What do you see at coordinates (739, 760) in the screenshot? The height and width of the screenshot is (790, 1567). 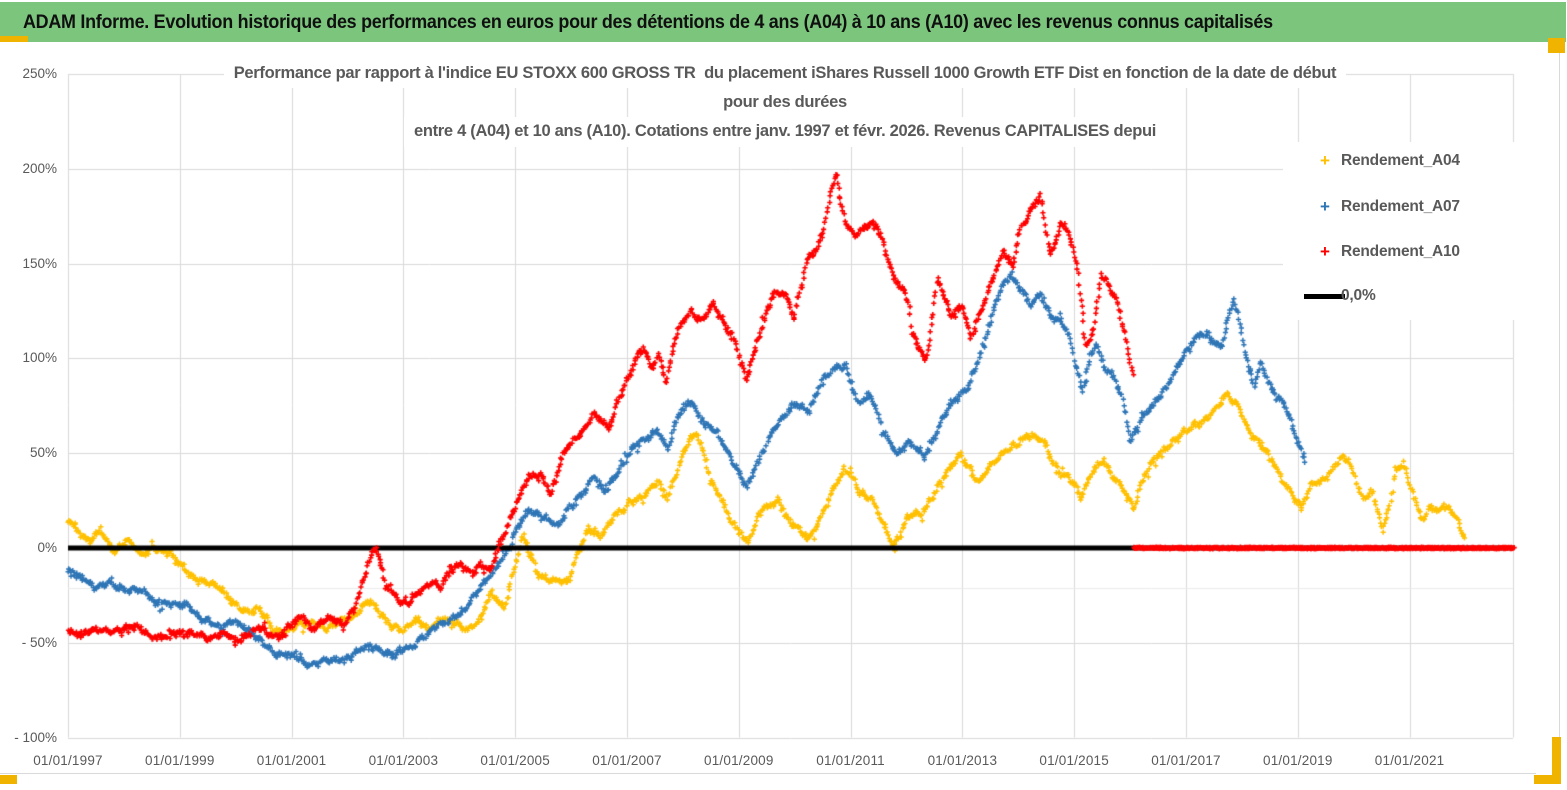 I see `x-tick-label: 01/01/2009` at bounding box center [739, 760].